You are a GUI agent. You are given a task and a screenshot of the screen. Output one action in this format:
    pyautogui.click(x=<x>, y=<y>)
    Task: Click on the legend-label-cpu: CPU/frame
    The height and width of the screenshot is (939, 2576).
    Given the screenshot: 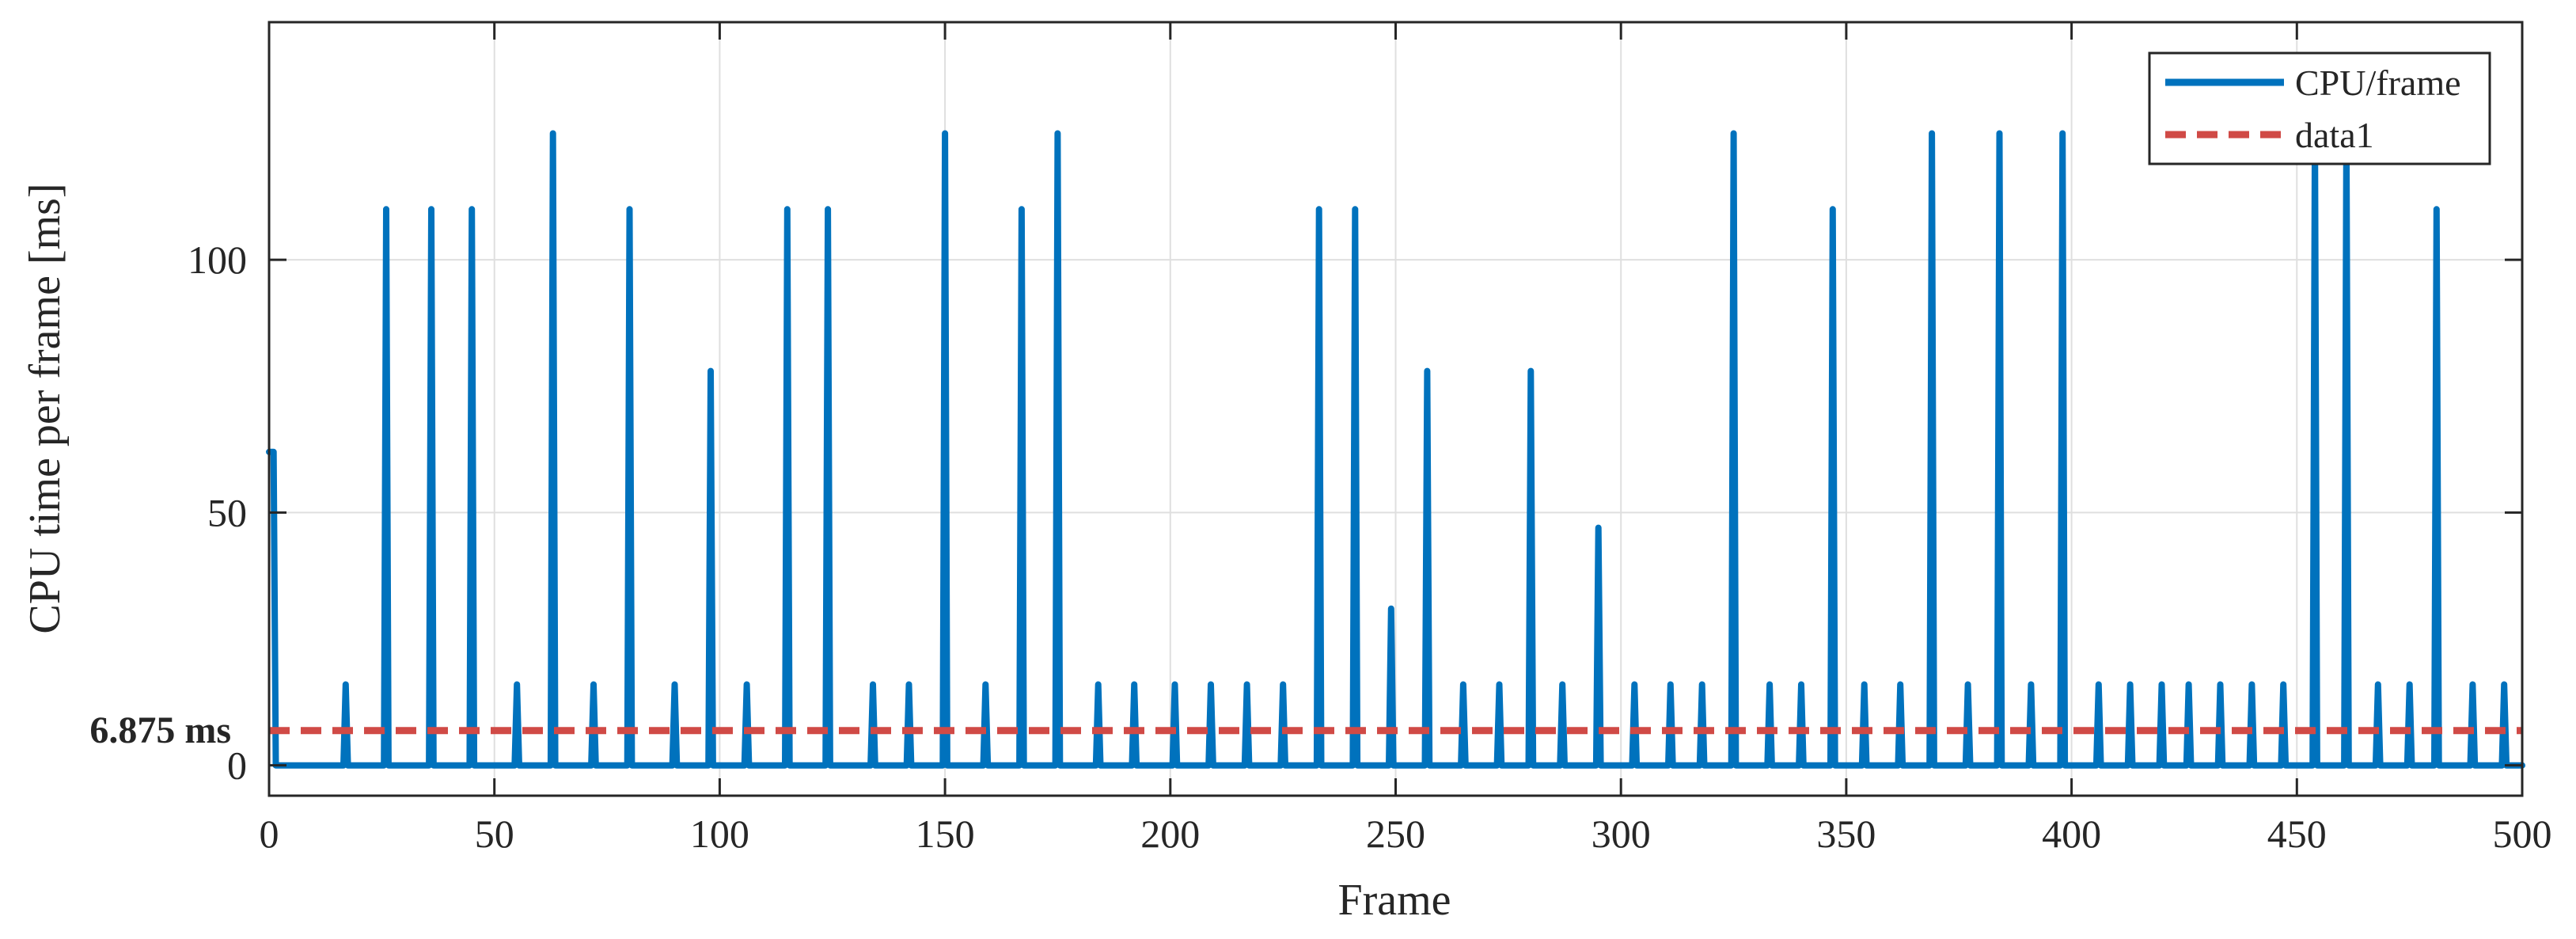 What is the action you would take?
    pyautogui.click(x=2378, y=83)
    